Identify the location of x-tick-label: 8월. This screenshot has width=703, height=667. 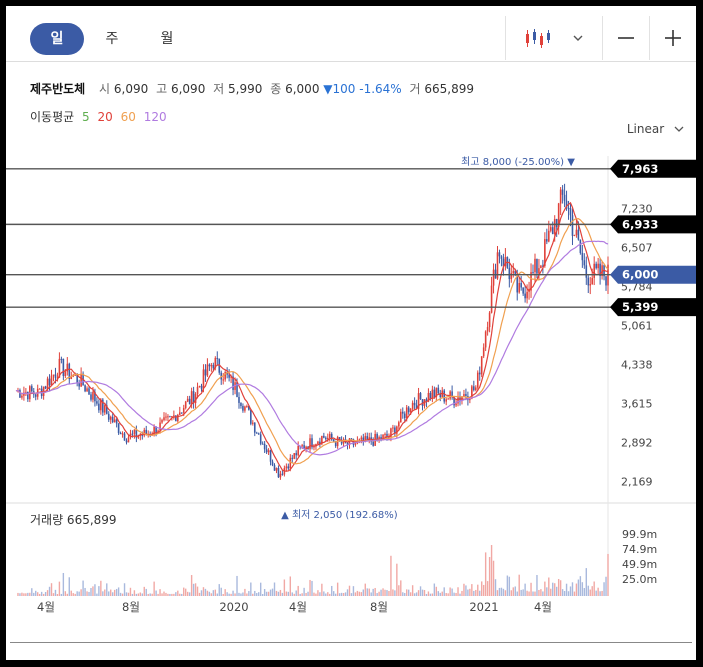
(379, 607).